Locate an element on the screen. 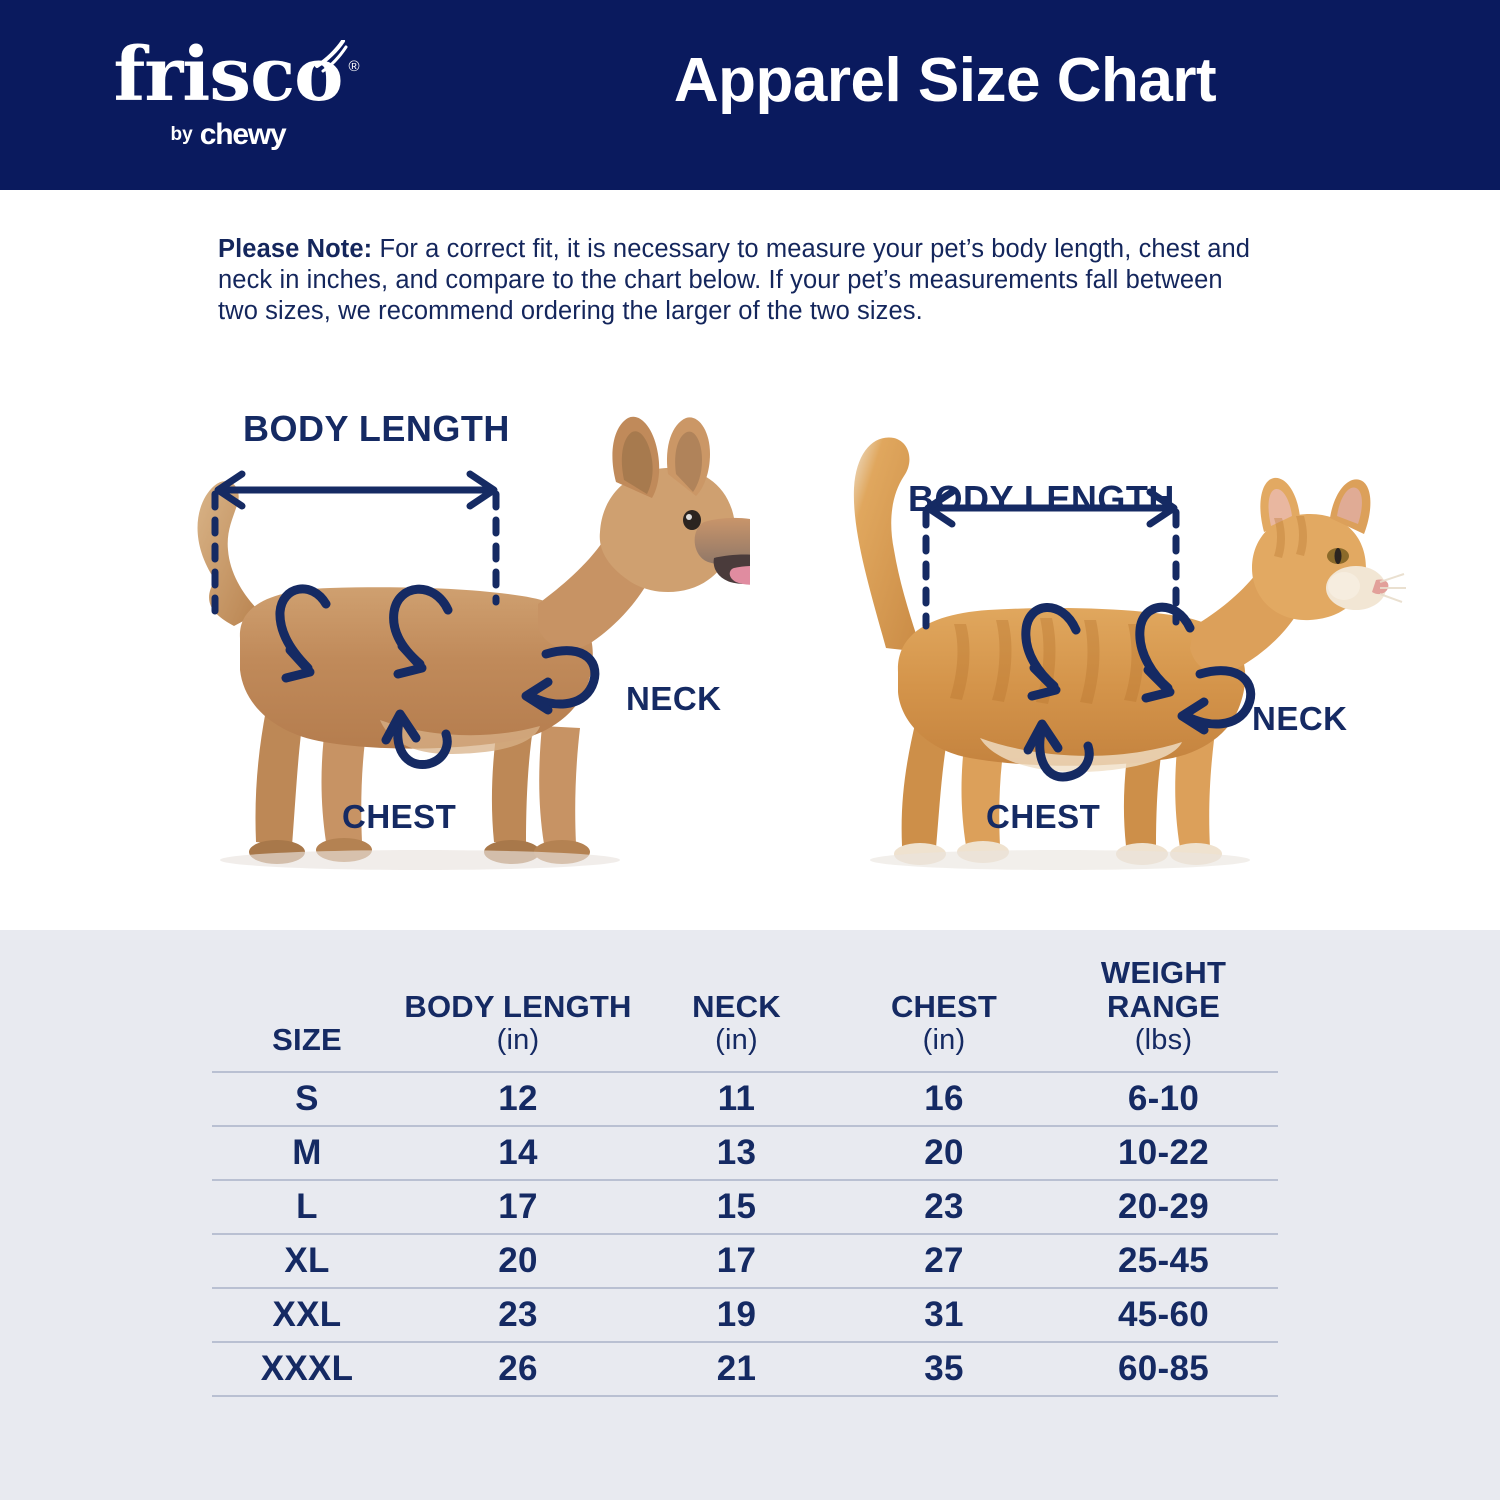  cell-size: S is located at coordinates (307, 1098).